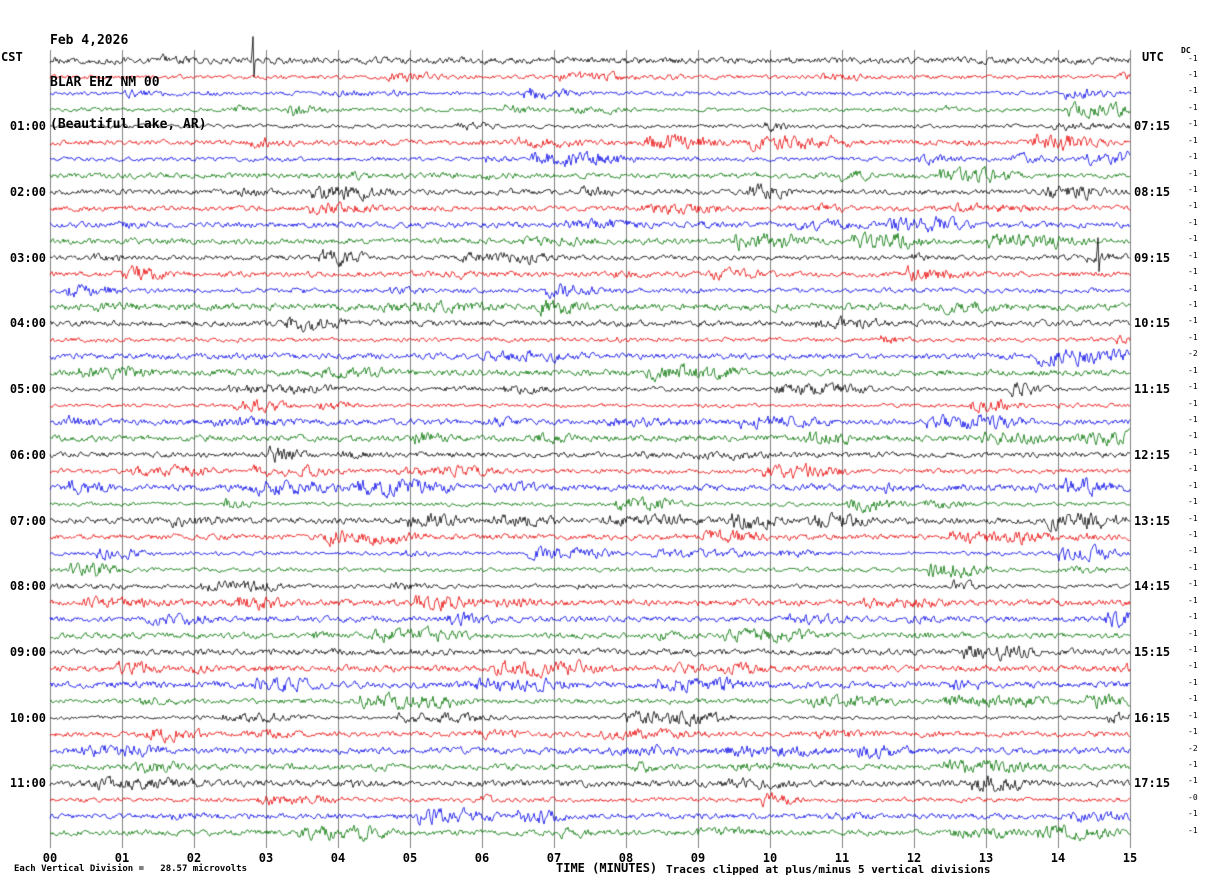  What do you see at coordinates (410, 858) in the screenshot?
I see `x-tick-label: 05` at bounding box center [410, 858].